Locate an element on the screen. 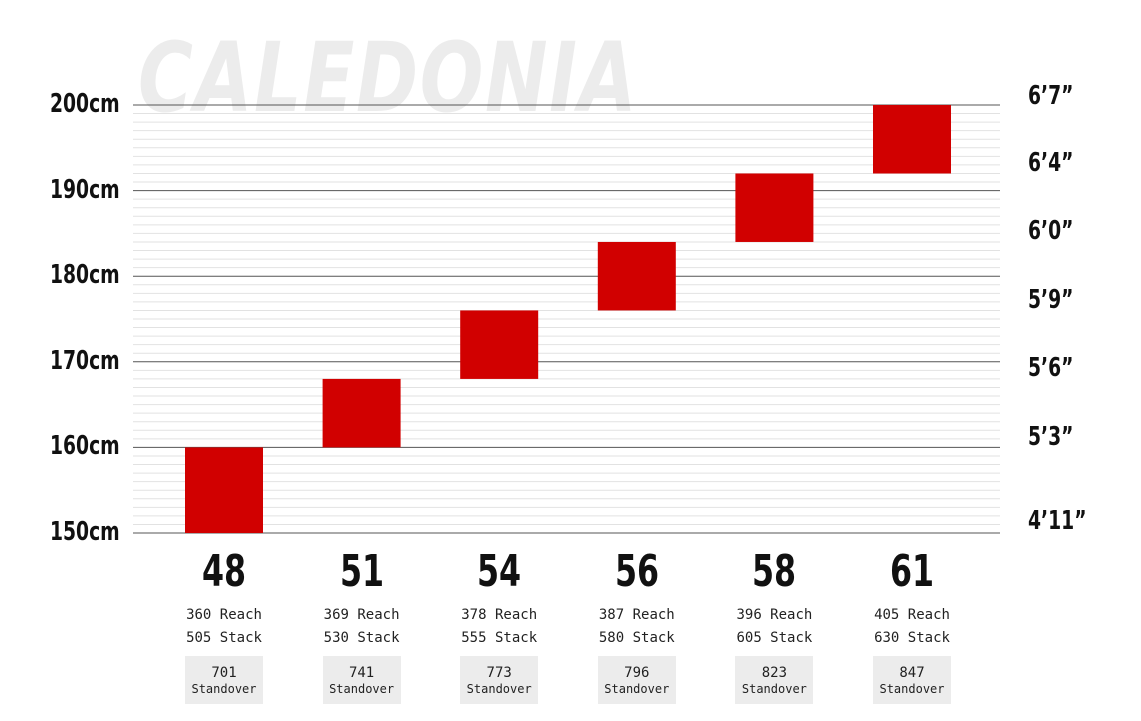  y-tick-label-imperial: 6’7” is located at coordinates (1051, 96).